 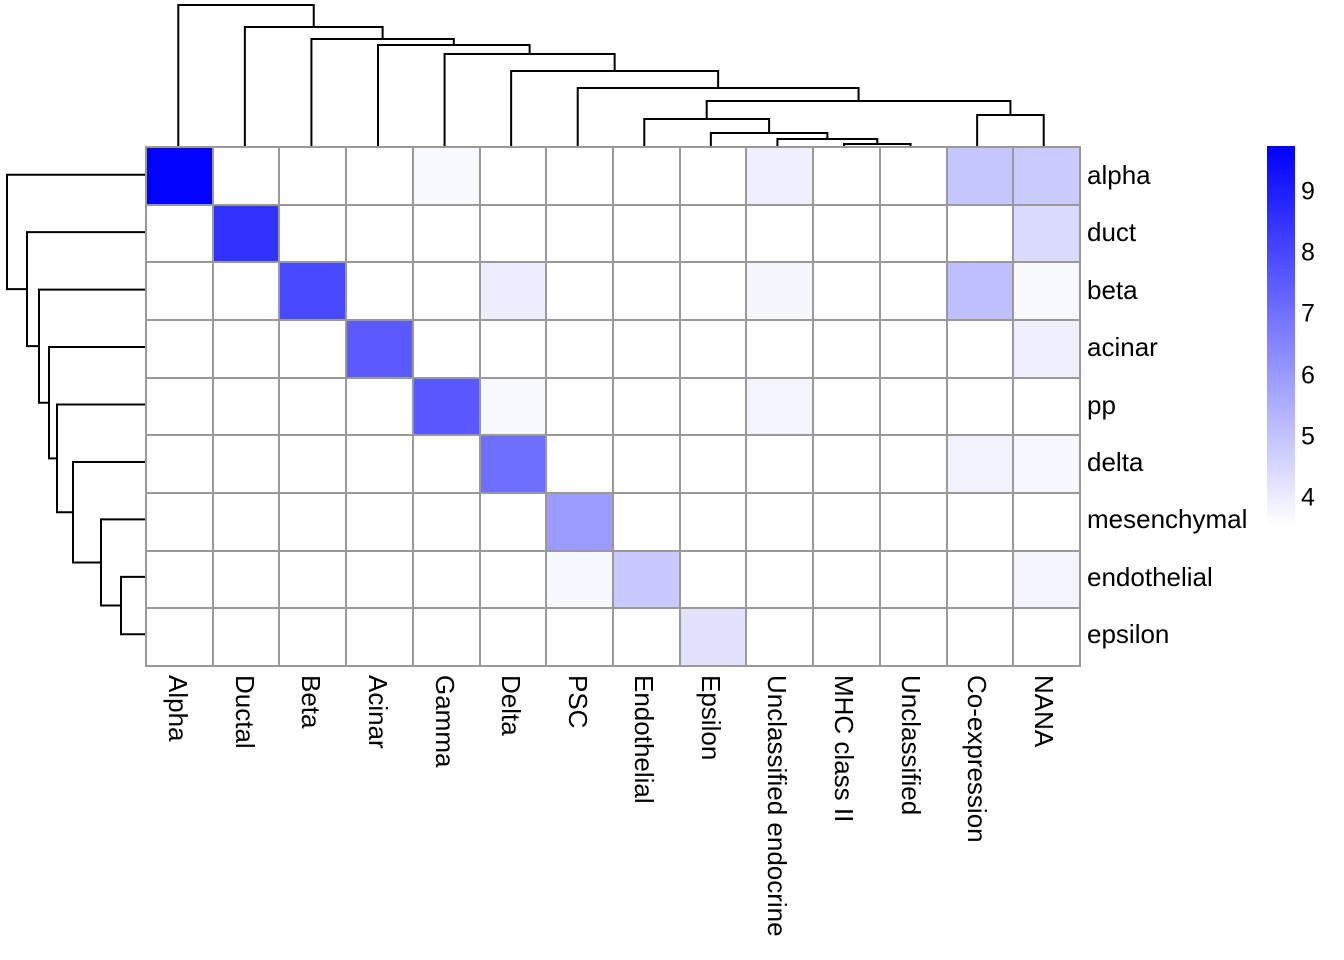 What do you see at coordinates (780, 579) in the screenshot?
I see `heatmap-cell-endothelial-Unclassified endocrine` at bounding box center [780, 579].